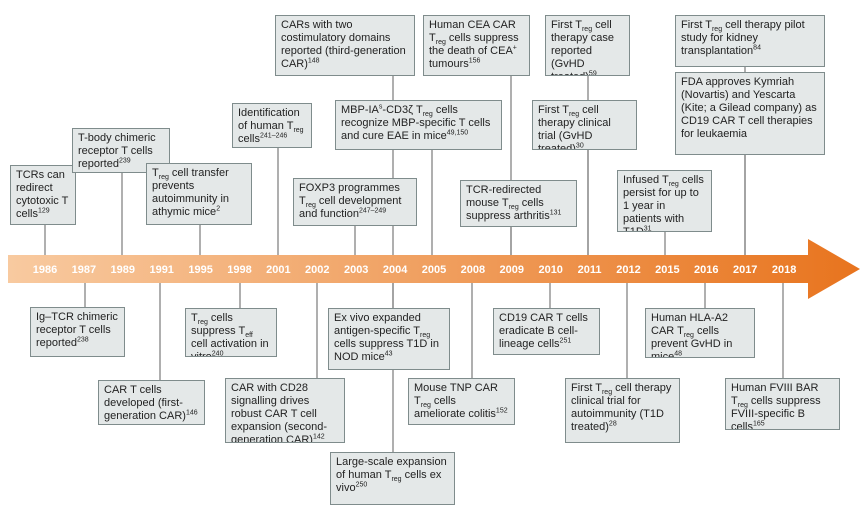  What do you see at coordinates (501, 411) in the screenshot?
I see `event-text: 152` at bounding box center [501, 411].